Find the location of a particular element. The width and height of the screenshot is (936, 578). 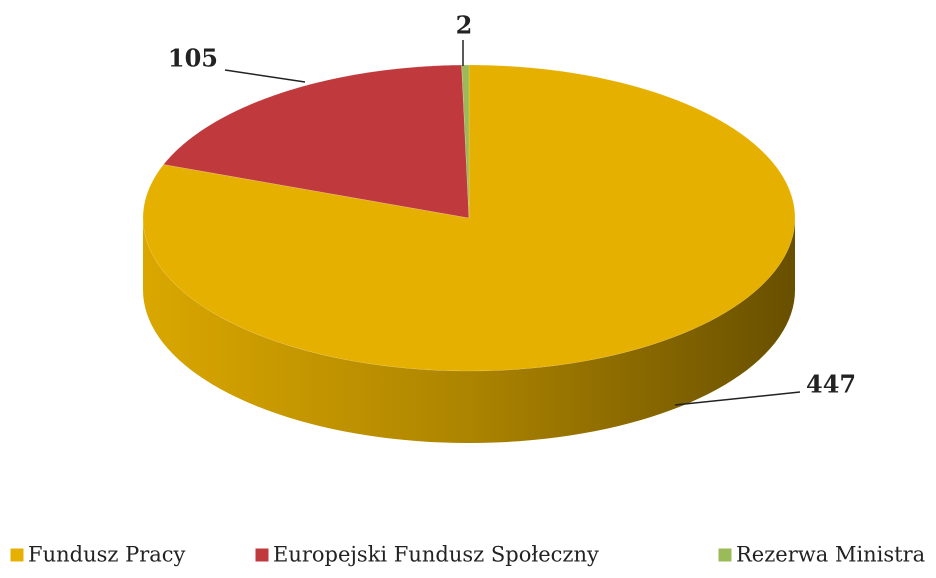

value-label: 105 is located at coordinates (193, 58).